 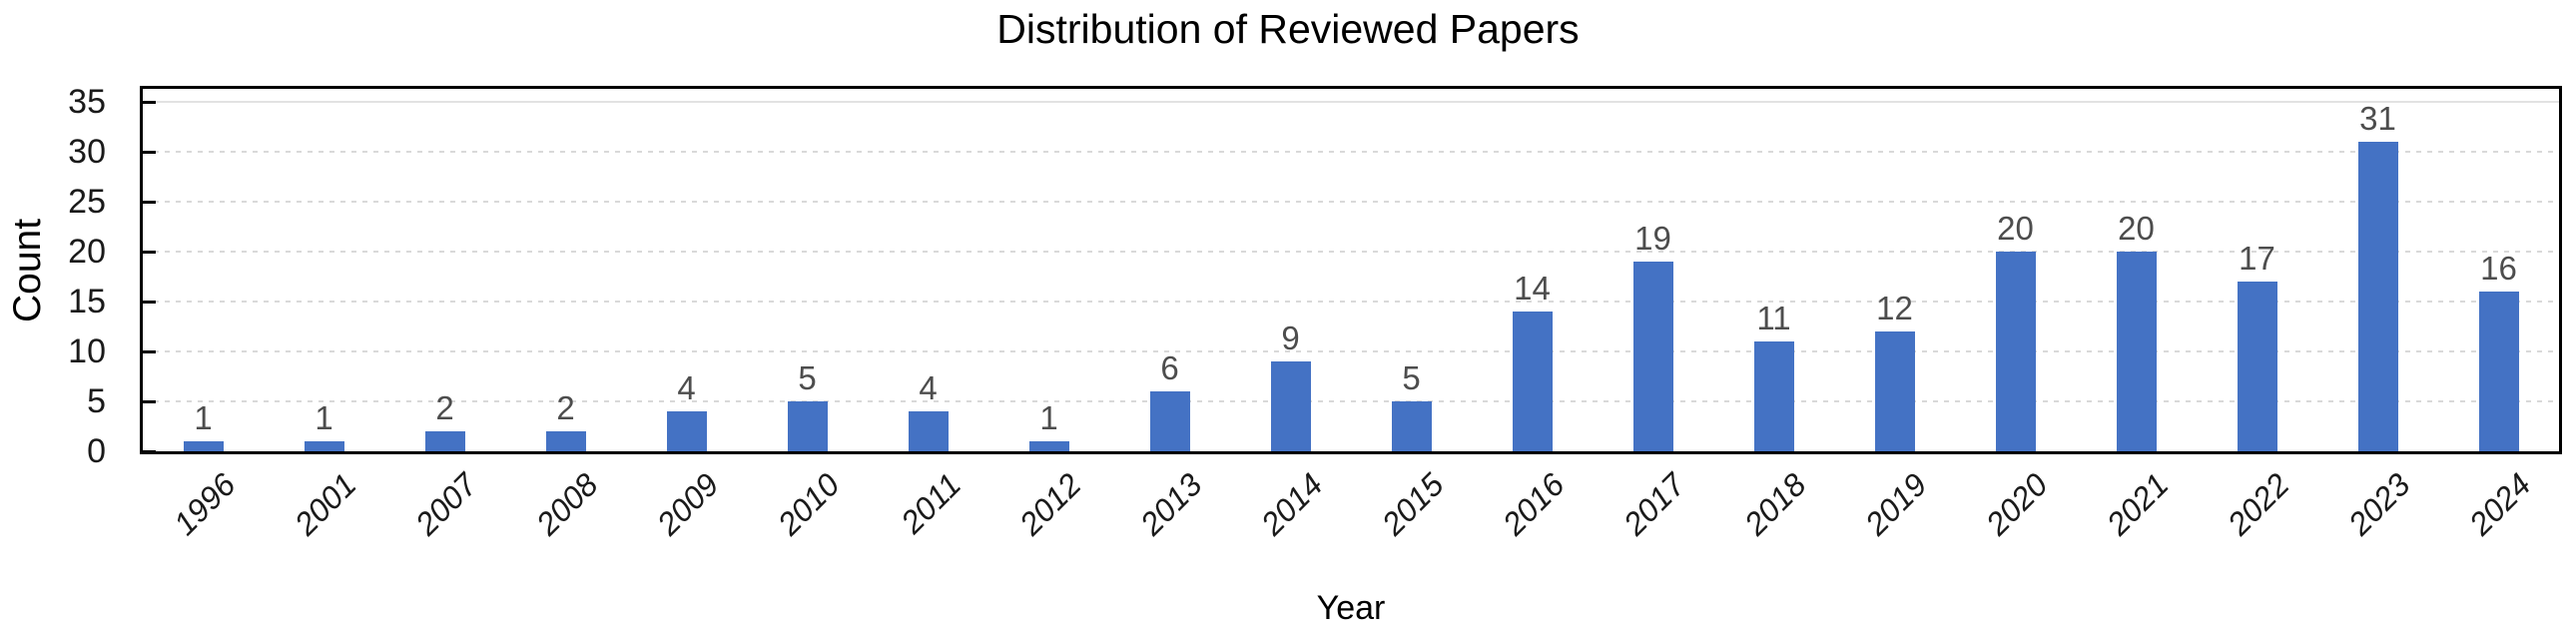 I want to click on x-tick-label-2016: 2016, so click(x=1534, y=504).